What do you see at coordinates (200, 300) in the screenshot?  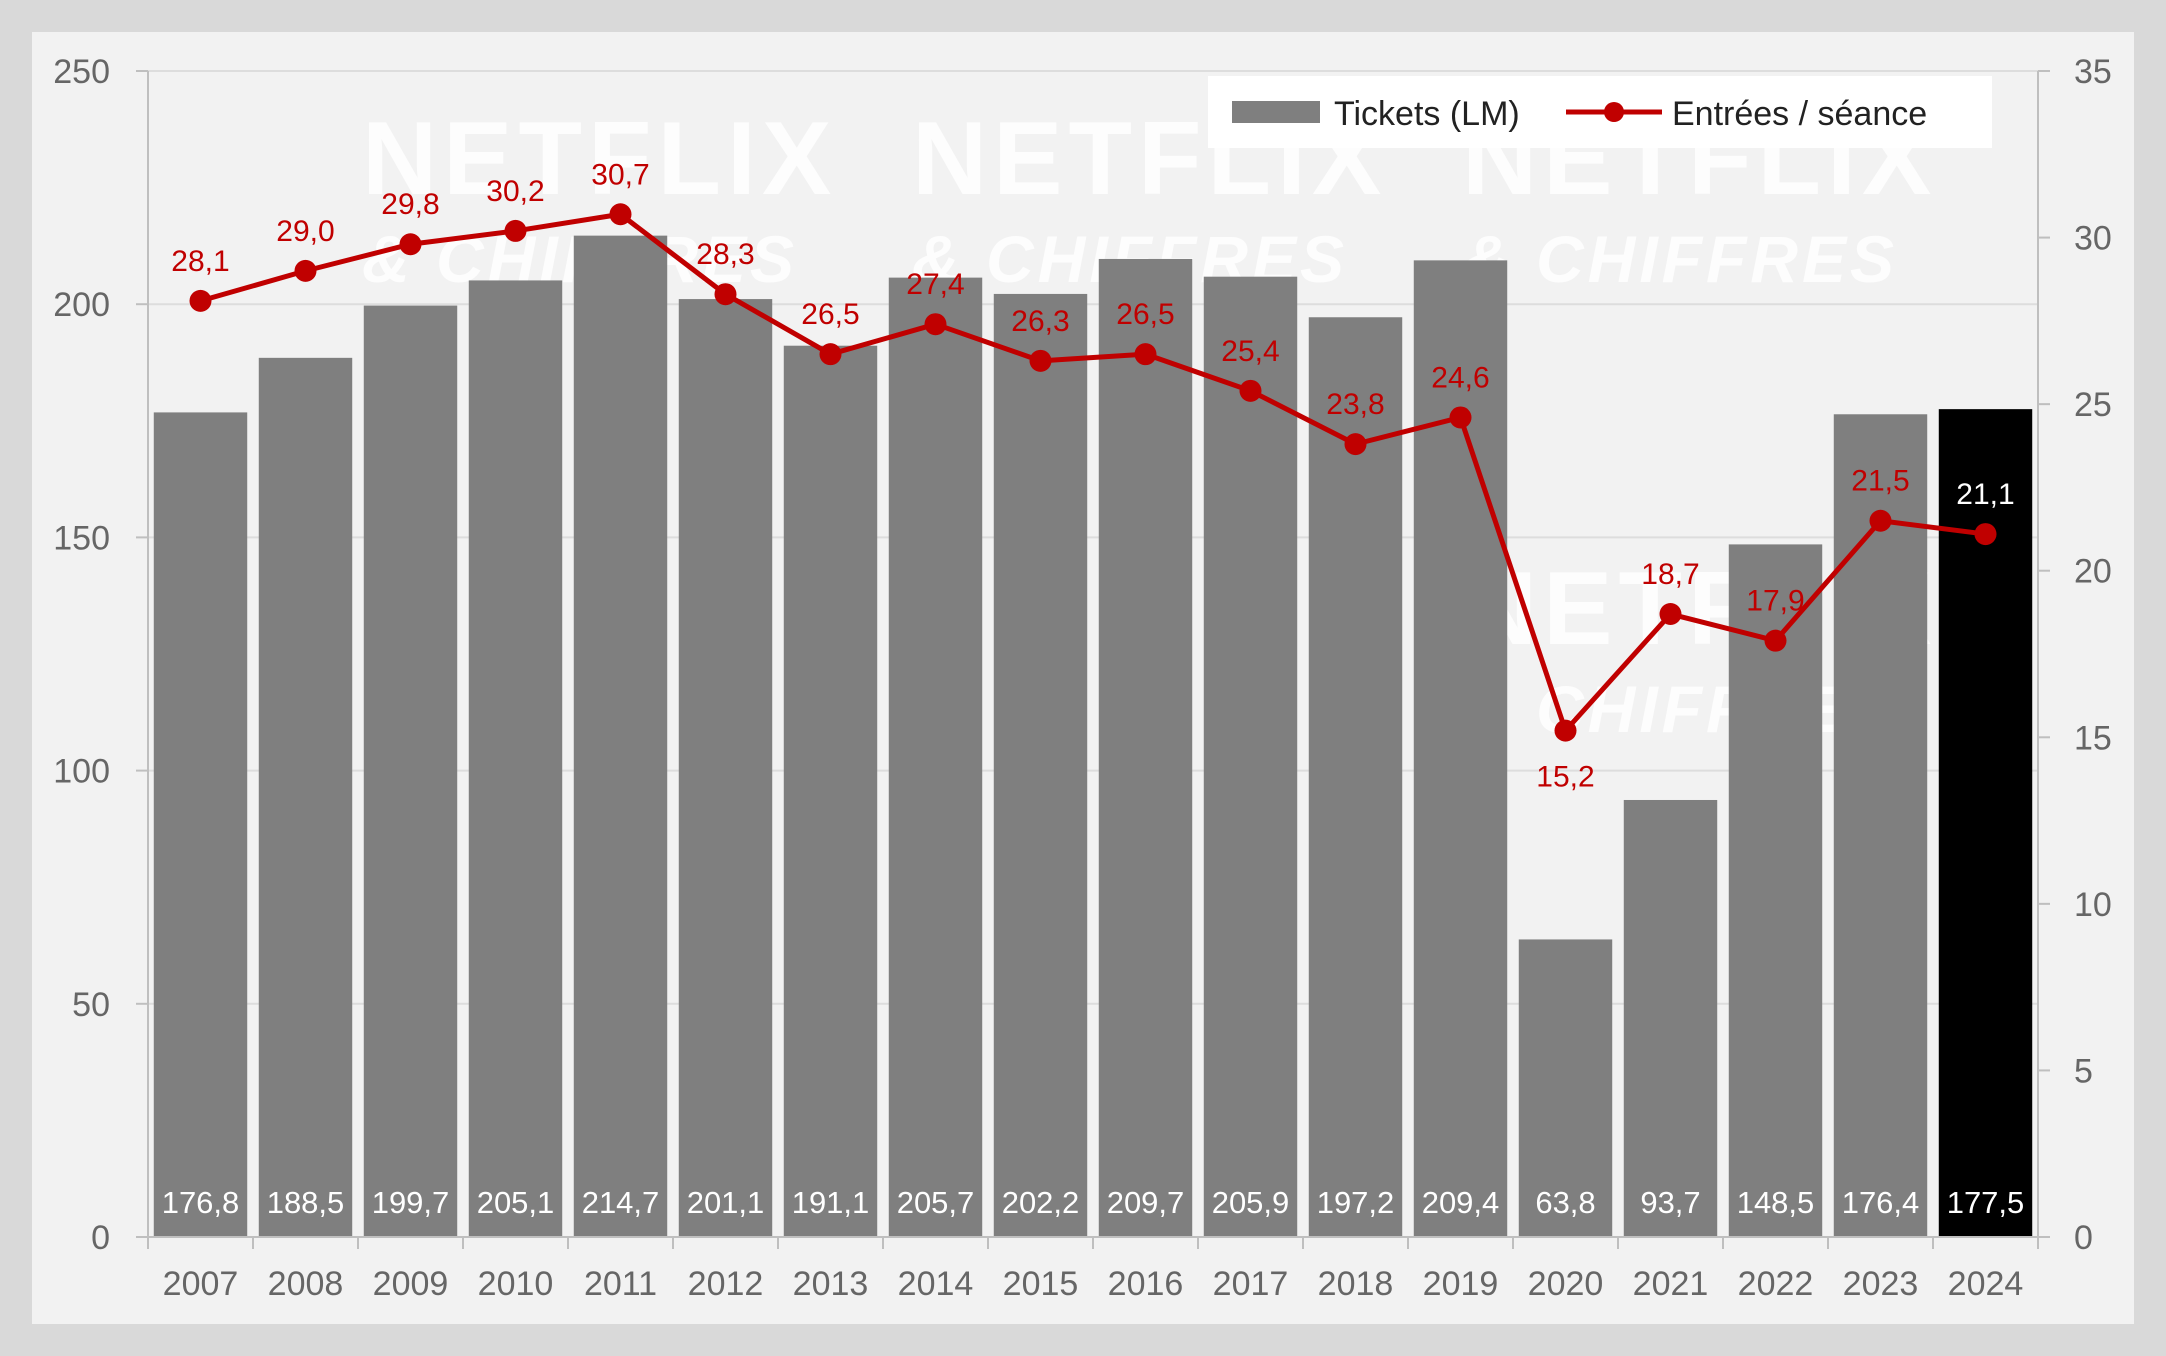 I see `line-point-2007` at bounding box center [200, 300].